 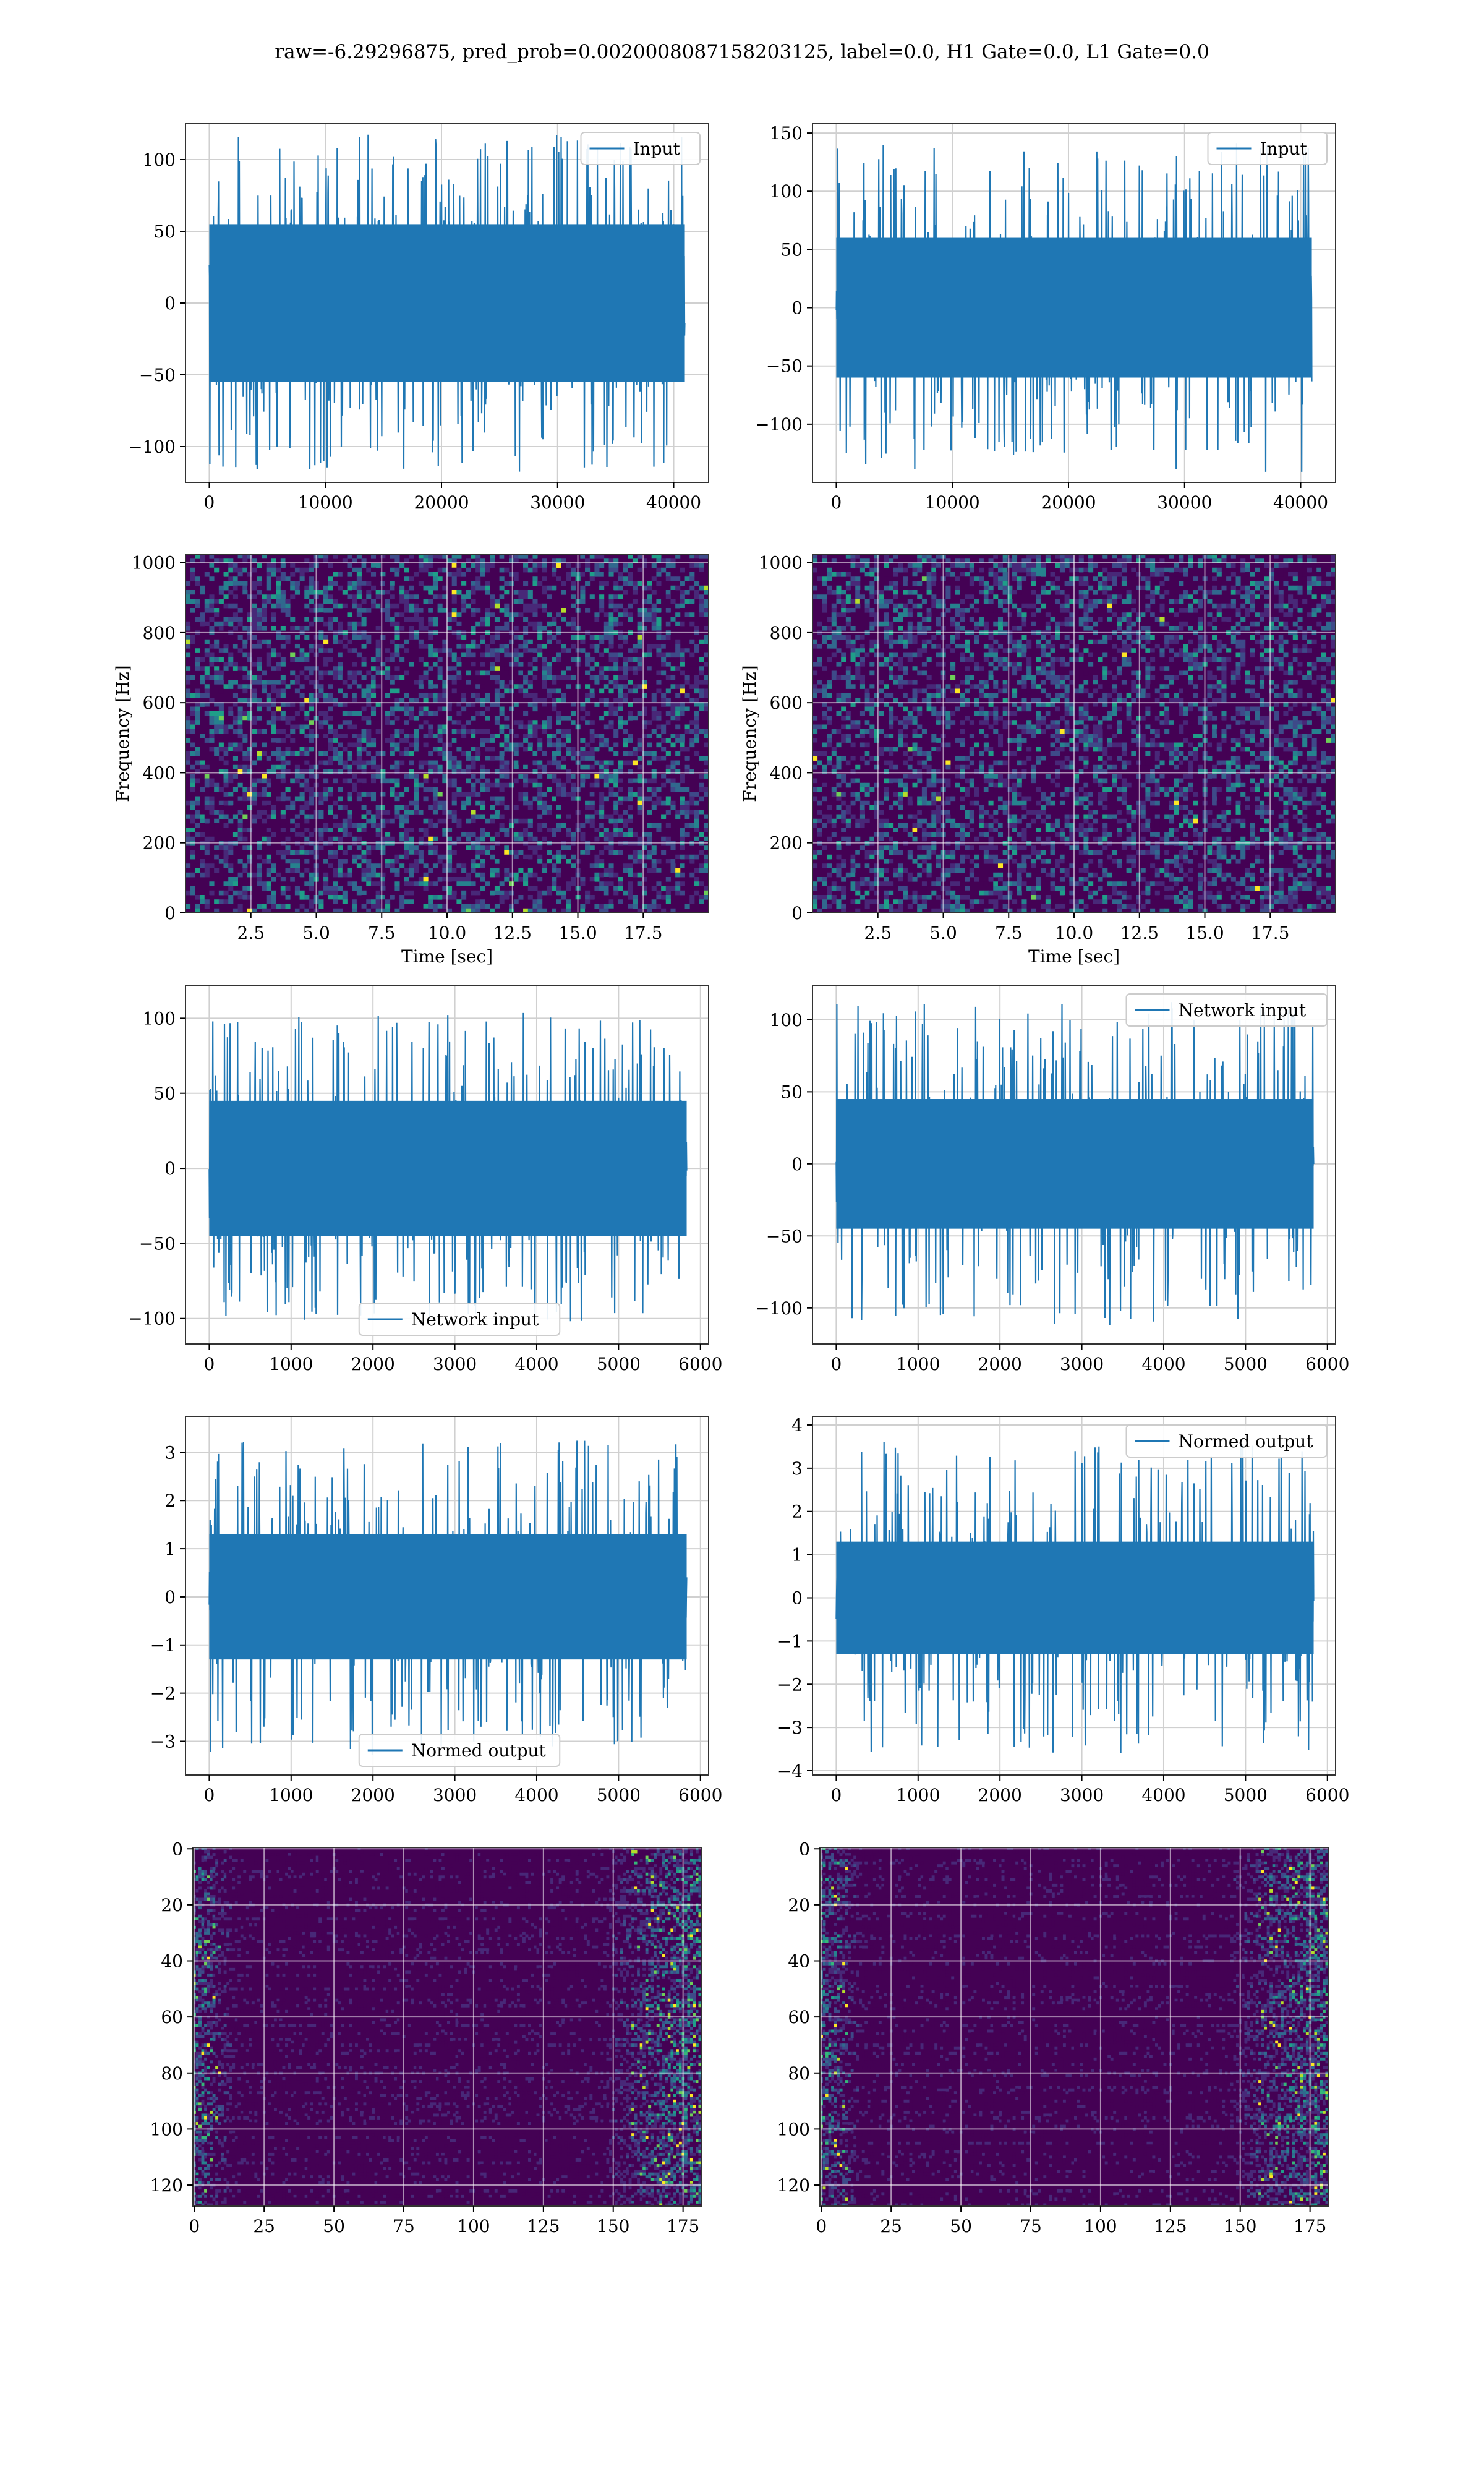 What do you see at coordinates (164, 1094) in the screenshot?
I see `h1-network-input-ytick-label: 50` at bounding box center [164, 1094].